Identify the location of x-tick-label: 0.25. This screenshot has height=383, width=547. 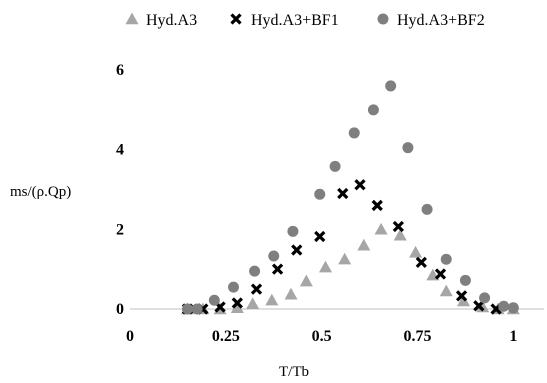
(226, 336).